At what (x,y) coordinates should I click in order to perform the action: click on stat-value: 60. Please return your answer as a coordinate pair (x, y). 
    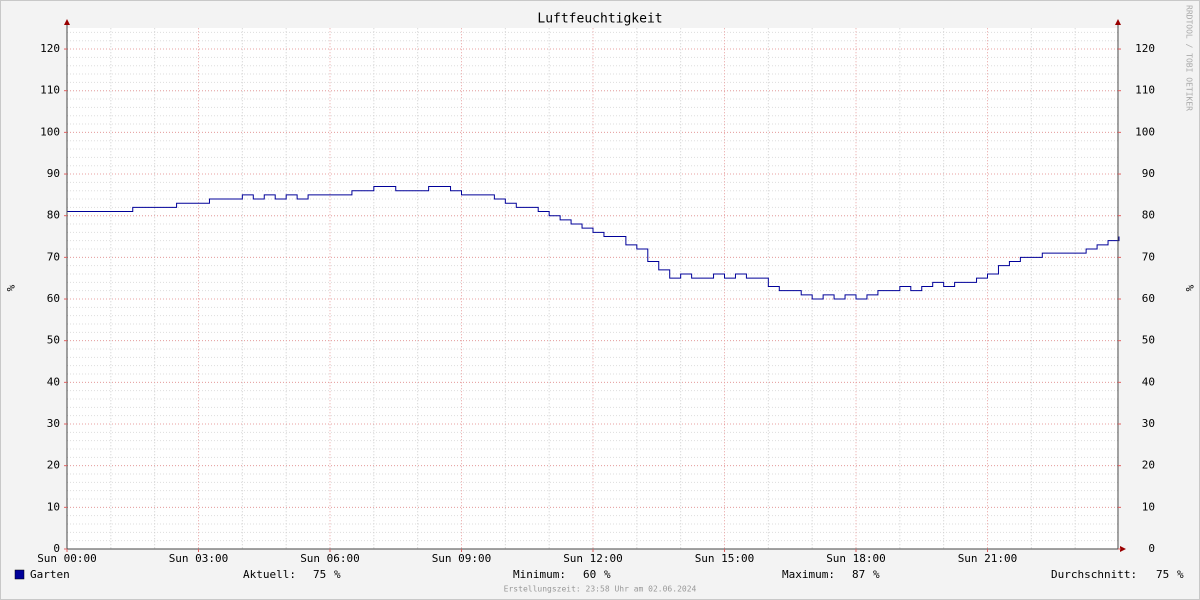
    Looking at the image, I should click on (589, 574).